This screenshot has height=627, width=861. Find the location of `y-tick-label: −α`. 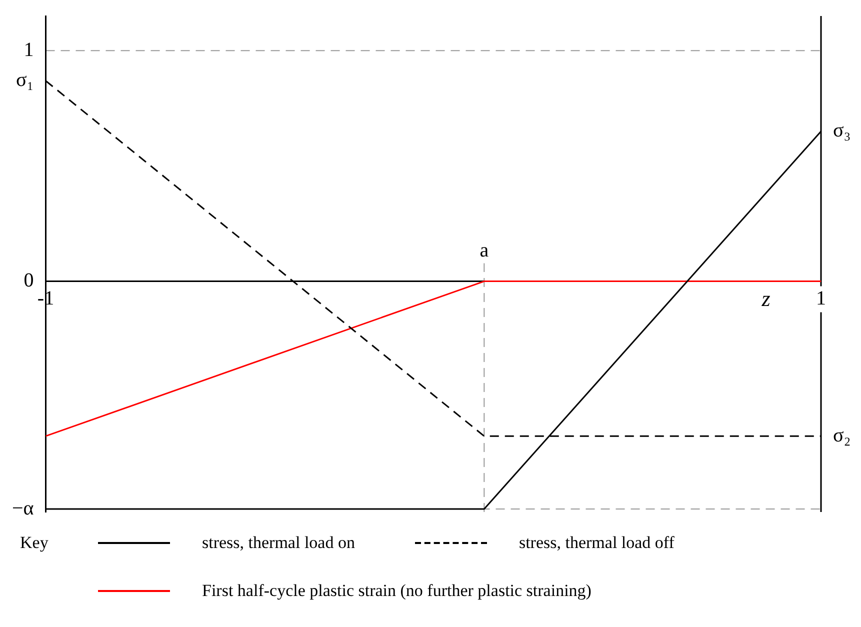

y-tick-label: −α is located at coordinates (23, 508).